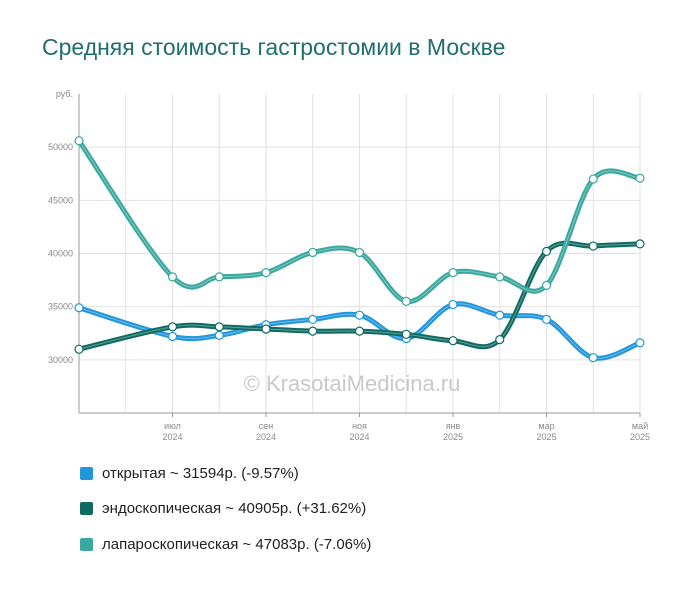 The image size is (700, 591). What do you see at coordinates (546, 426) in the screenshot?
I see `x-tick-label-month: мар` at bounding box center [546, 426].